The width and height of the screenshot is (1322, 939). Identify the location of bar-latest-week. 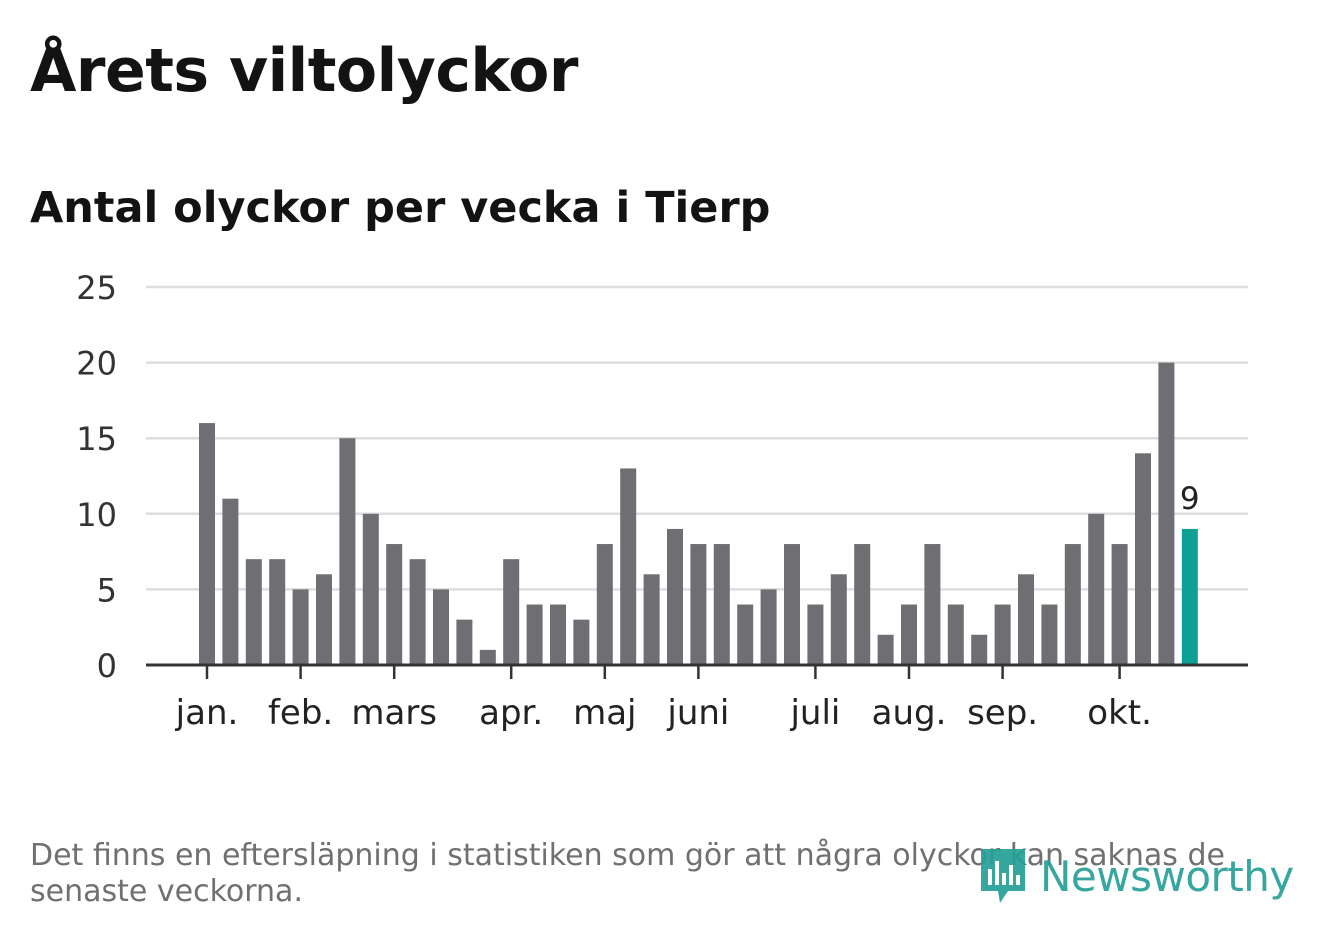
(1189, 596).